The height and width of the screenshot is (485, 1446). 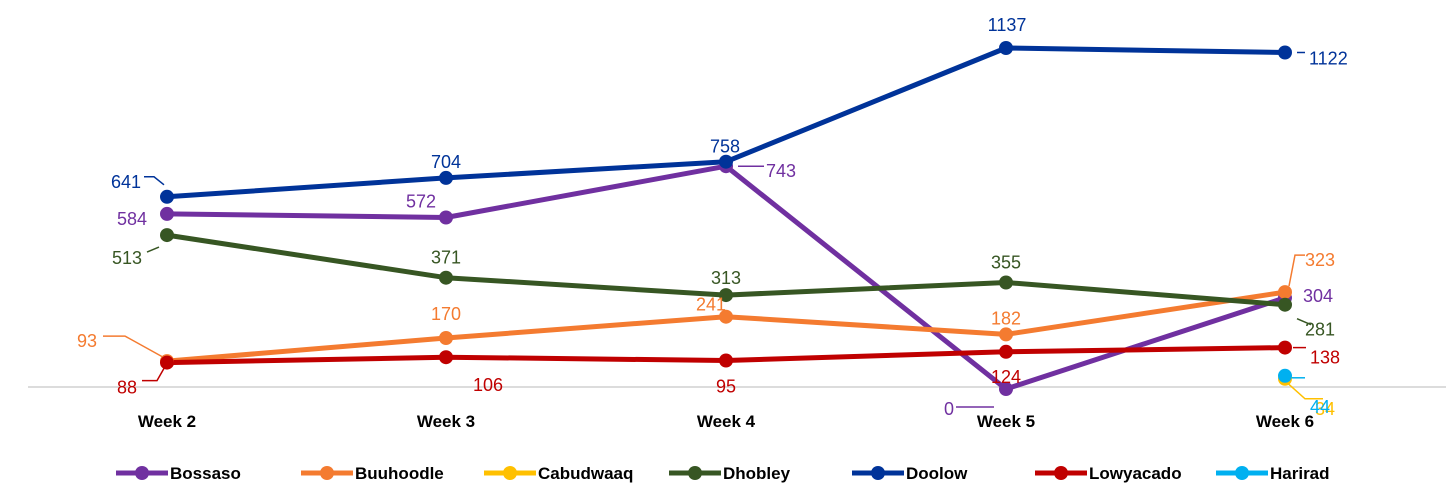 What do you see at coordinates (878, 473) in the screenshot?
I see `legend-marker-doolow` at bounding box center [878, 473].